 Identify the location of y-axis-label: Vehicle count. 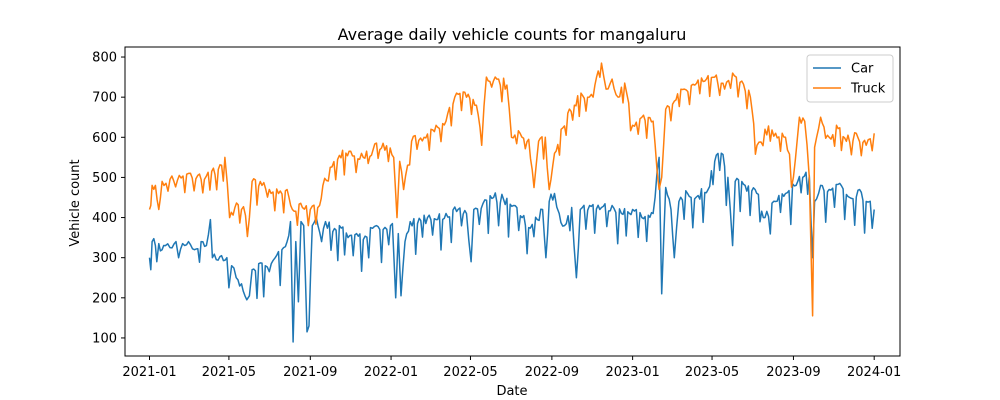
(75, 202).